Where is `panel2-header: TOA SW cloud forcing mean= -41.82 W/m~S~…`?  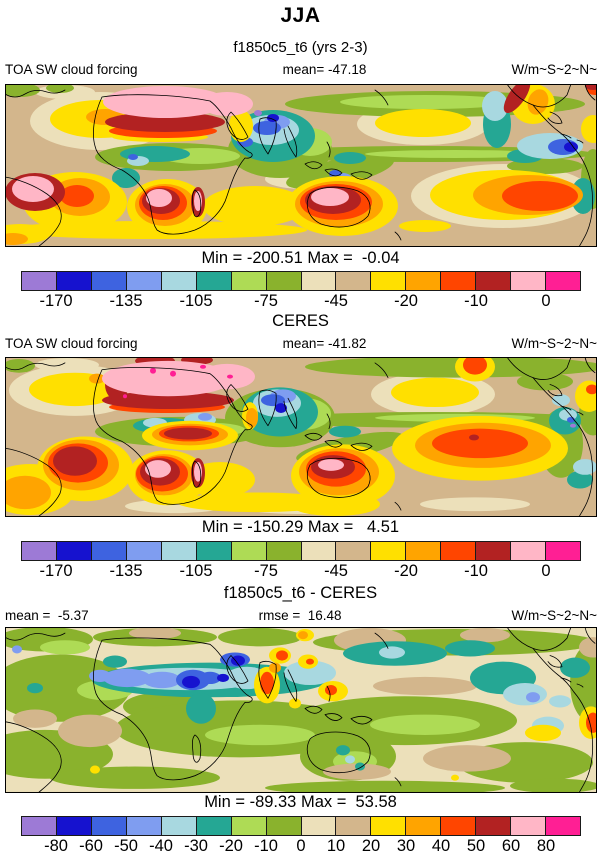
panel2-header: TOA SW cloud forcing mean= -41.82 W/m~S~… is located at coordinates (301, 343).